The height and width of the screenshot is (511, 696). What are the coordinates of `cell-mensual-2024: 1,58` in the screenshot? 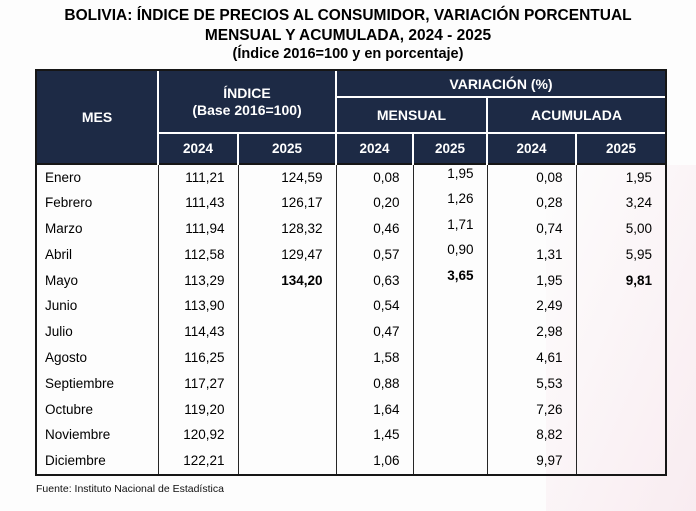 It's located at (374, 357).